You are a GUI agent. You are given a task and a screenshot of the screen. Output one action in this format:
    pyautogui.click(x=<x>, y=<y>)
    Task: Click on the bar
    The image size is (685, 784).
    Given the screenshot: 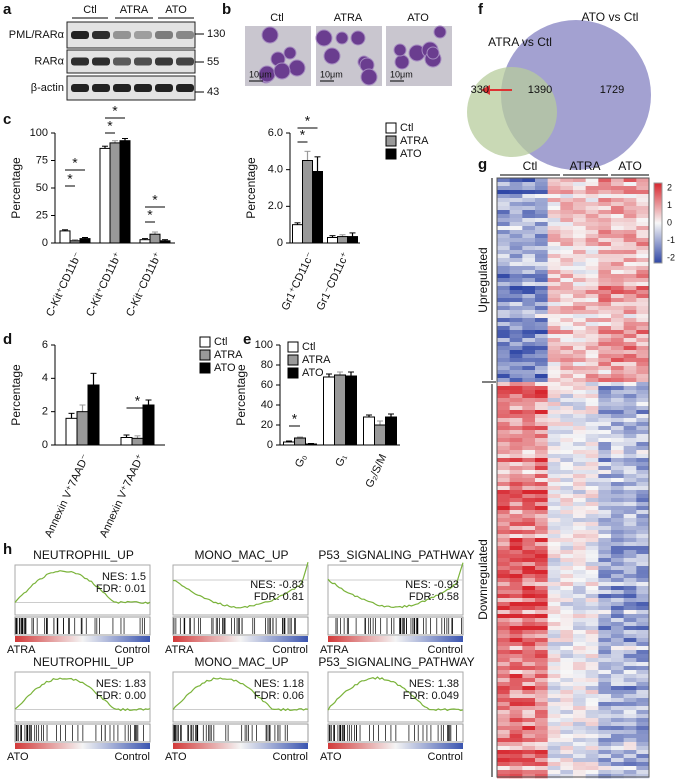 What is the action you would take?
    pyautogui.click(x=105, y=195)
    